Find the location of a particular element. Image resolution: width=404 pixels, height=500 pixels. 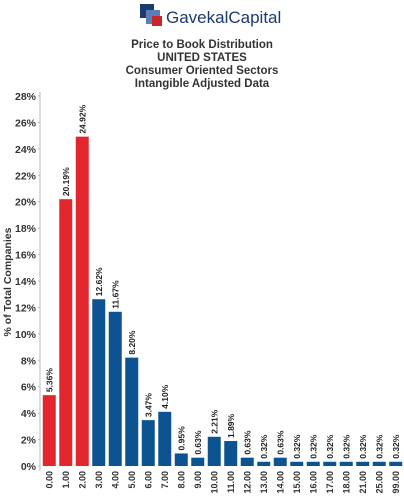

y-tick-label: 20% is located at coordinates (26, 203).